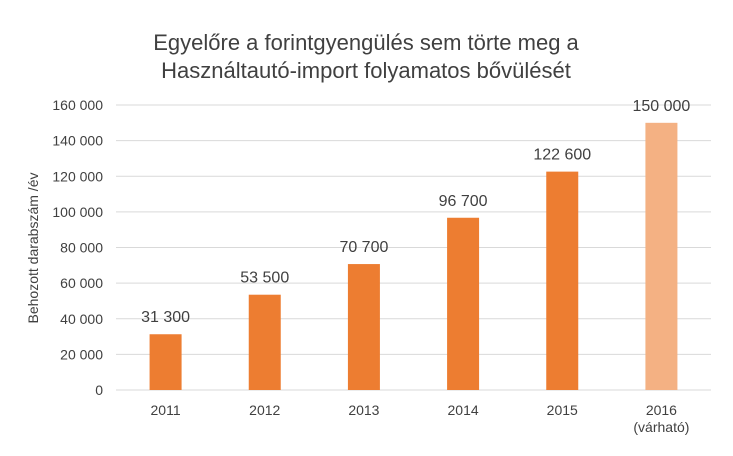 This screenshot has height=456, width=733. Describe the element at coordinates (562, 155) in the screenshot. I see `data-label: 122 600` at that location.